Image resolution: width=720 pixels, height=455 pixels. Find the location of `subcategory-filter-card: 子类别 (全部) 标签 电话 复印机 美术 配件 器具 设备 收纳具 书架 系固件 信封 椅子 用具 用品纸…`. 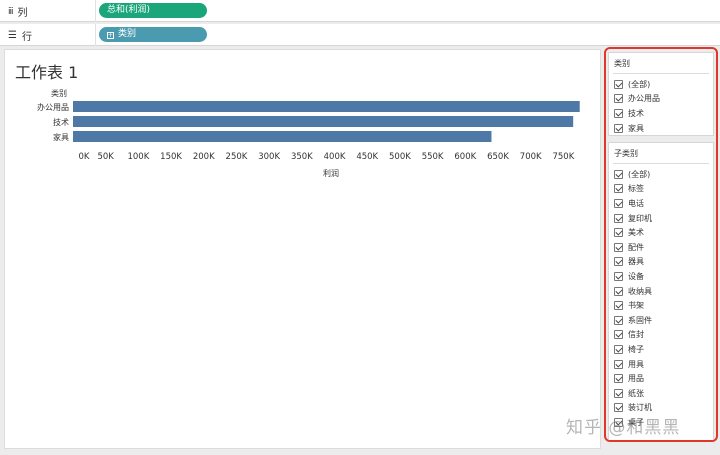

subcategory-filter-card: 子类别 (全部) 标签 电话 复印机 美术 配件 器具 设备 收纳具 书架 系固件 信封 椅子 用具 用品纸… is located at coordinates (661, 291).